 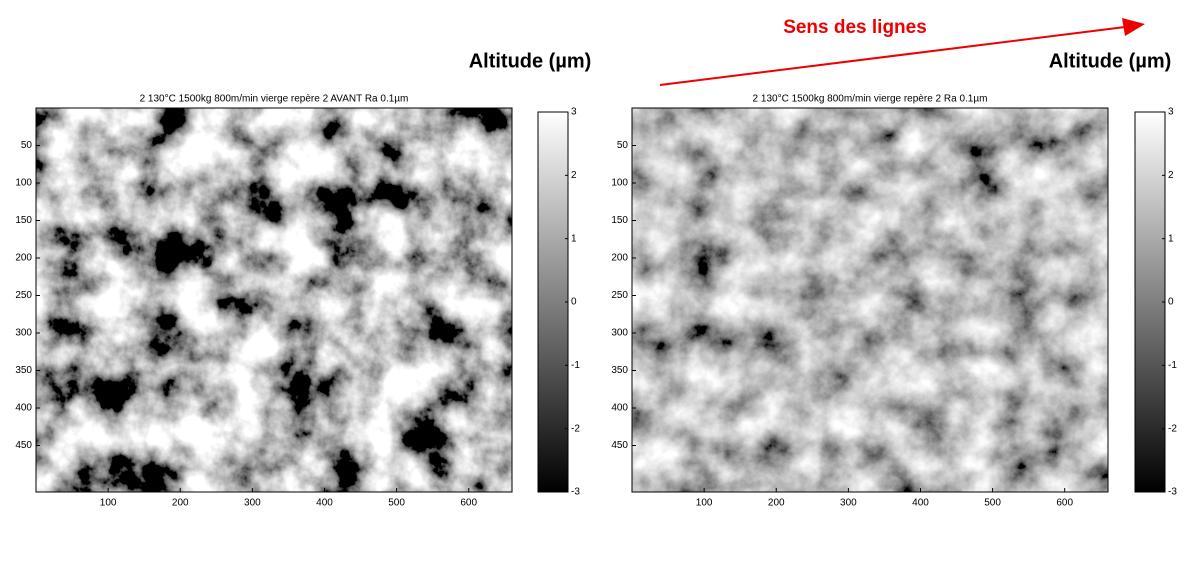 What do you see at coordinates (855, 27) in the screenshot?
I see `annotation: Sens des lignes` at bounding box center [855, 27].